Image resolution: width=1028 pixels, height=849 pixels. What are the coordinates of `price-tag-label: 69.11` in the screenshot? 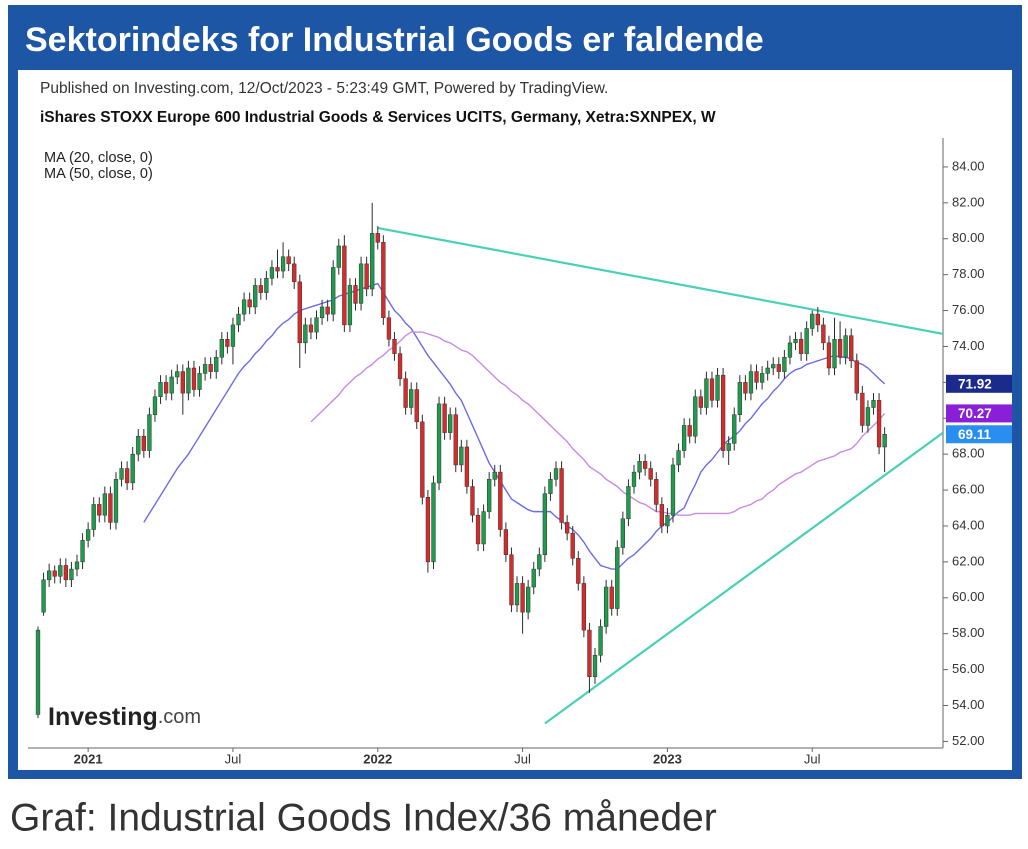 It's located at (975, 434).